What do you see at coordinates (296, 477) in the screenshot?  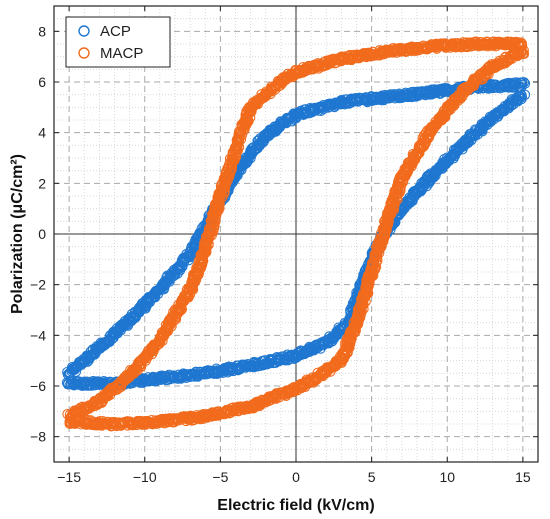 I see `x-tick-label: 0` at bounding box center [296, 477].